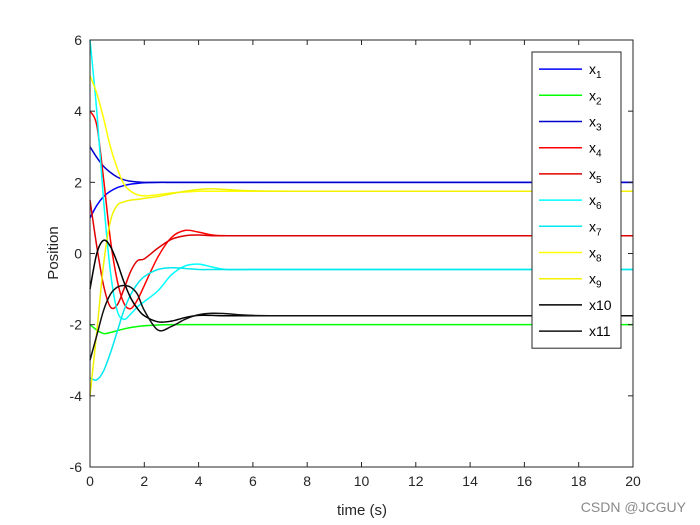 The width and height of the screenshot is (700, 525). Describe the element at coordinates (76, 325) in the screenshot. I see `y-tick-label: -2` at that location.